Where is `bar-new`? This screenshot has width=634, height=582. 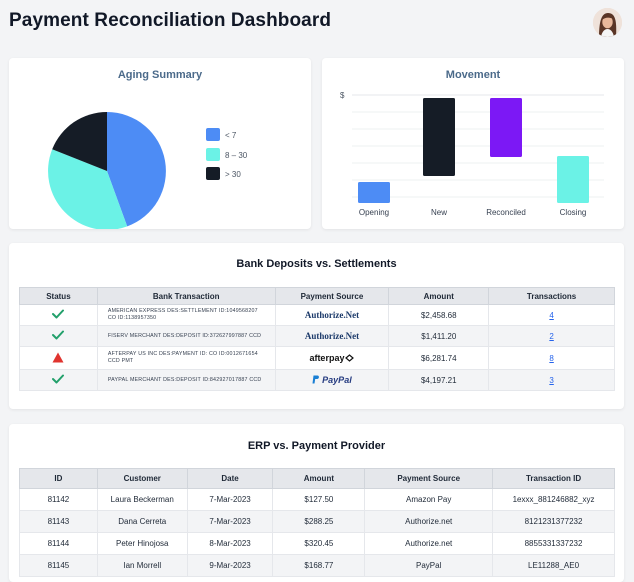
bar-new is located at coordinates (439, 137).